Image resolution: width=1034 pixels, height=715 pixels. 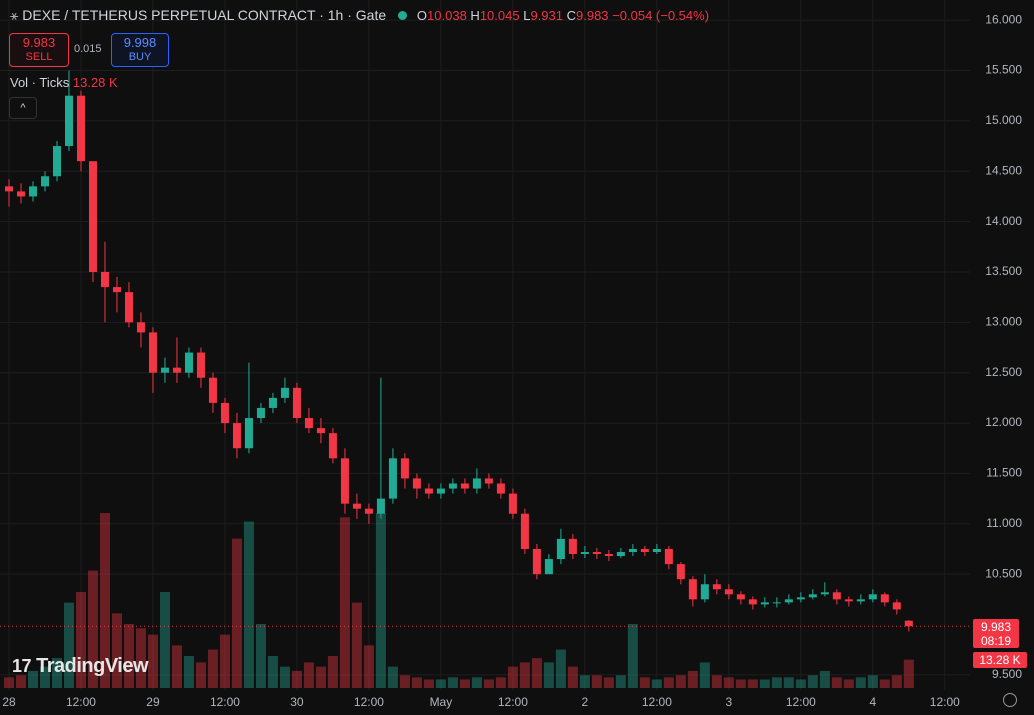 I want to click on symbol-icon: ⚹, so click(x=14, y=15).